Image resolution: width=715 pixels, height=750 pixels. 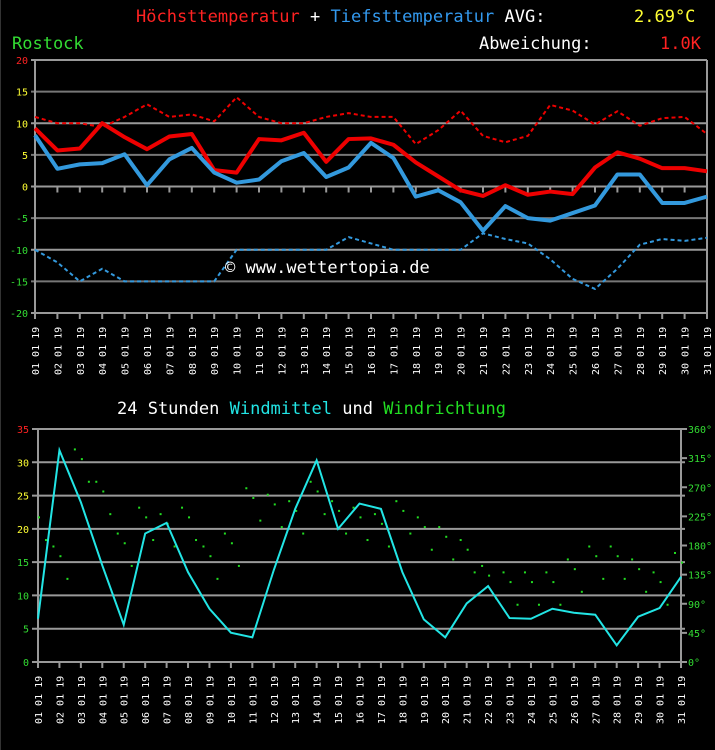 I want to click on wind-y2-tick-label: 315°, so click(x=700, y=459).